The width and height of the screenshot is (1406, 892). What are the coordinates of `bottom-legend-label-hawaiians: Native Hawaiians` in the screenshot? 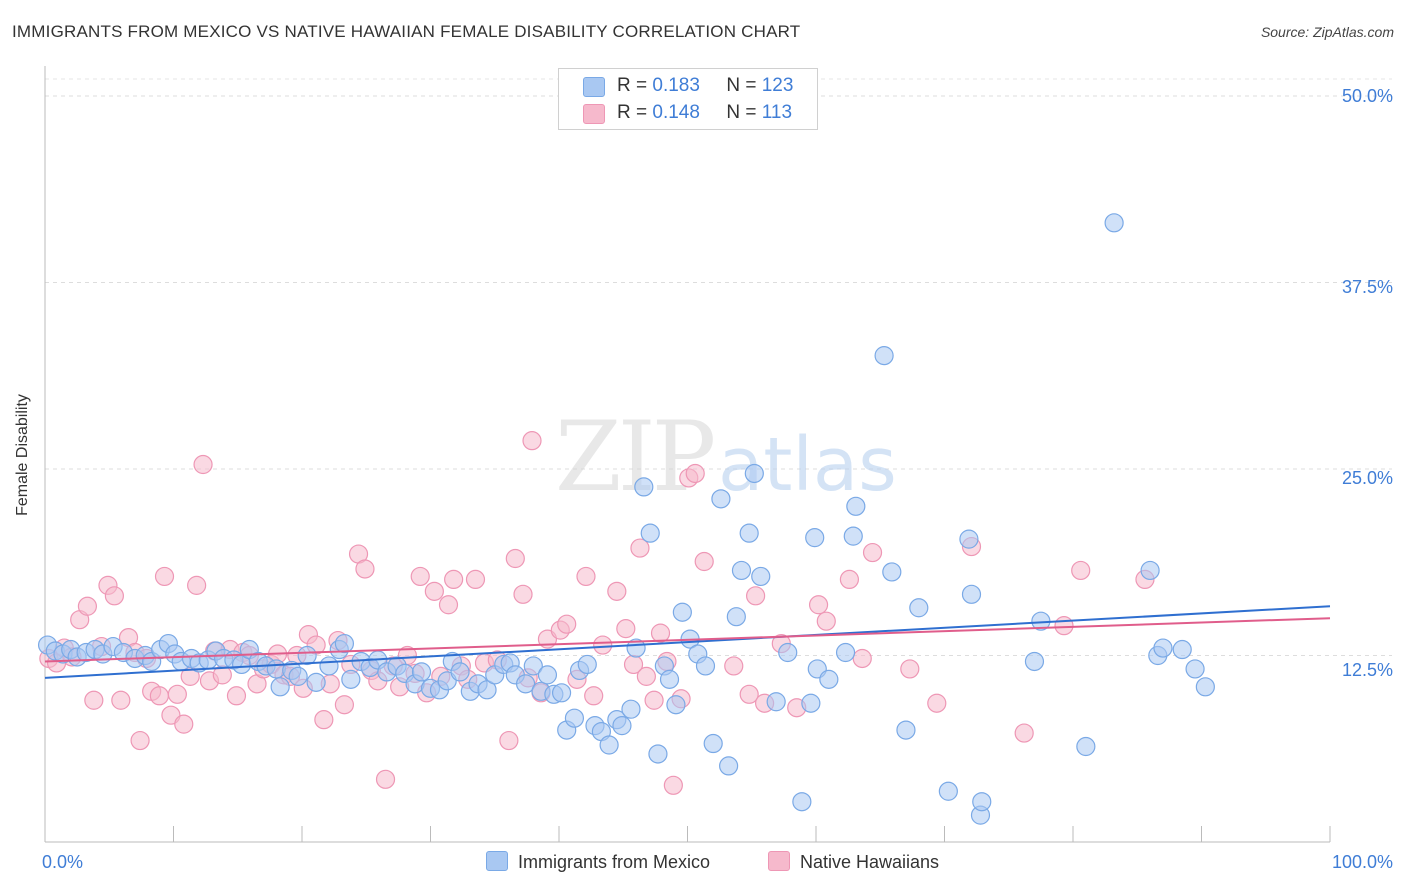 It's located at (870, 862).